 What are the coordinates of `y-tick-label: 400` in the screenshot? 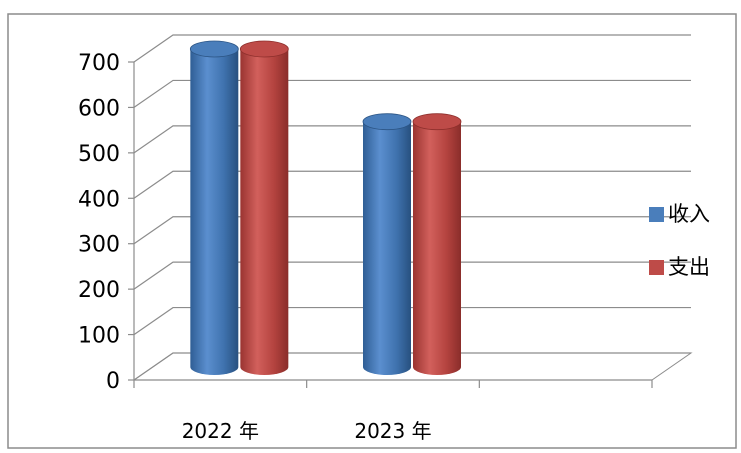 It's located at (99, 199).